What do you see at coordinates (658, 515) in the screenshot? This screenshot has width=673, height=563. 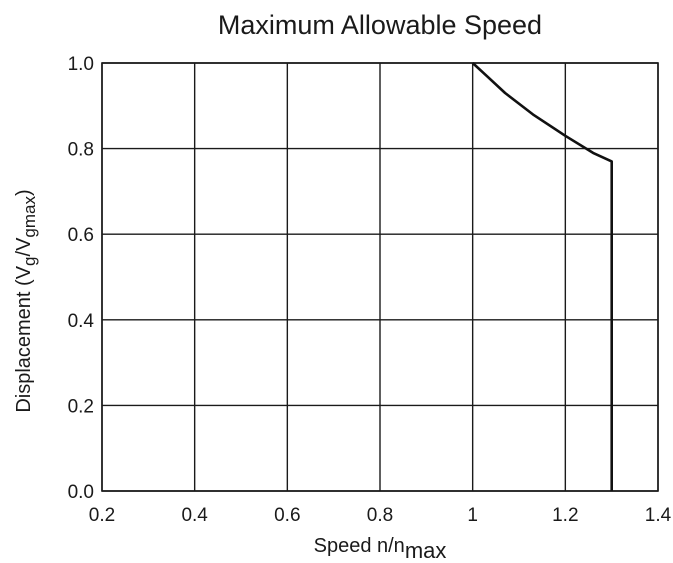 I see `x-tick-label: 1.4` at bounding box center [658, 515].